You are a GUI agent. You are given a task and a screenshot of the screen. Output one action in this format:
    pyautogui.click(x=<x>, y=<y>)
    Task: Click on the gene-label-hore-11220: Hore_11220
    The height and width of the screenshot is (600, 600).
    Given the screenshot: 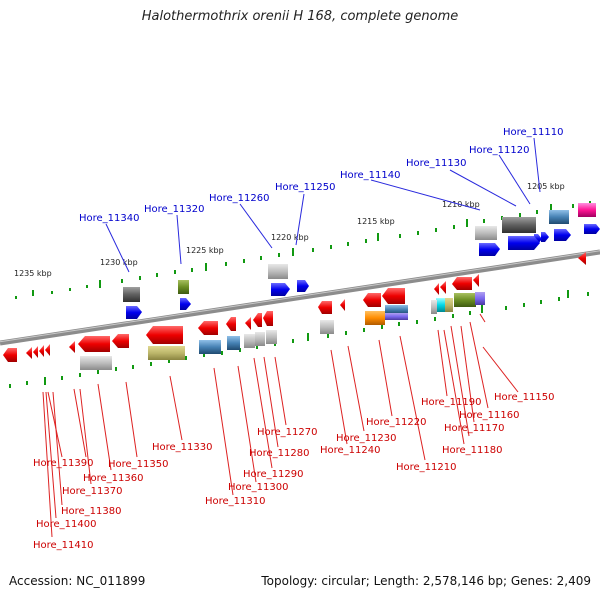 What is the action you would take?
    pyautogui.click(x=396, y=422)
    